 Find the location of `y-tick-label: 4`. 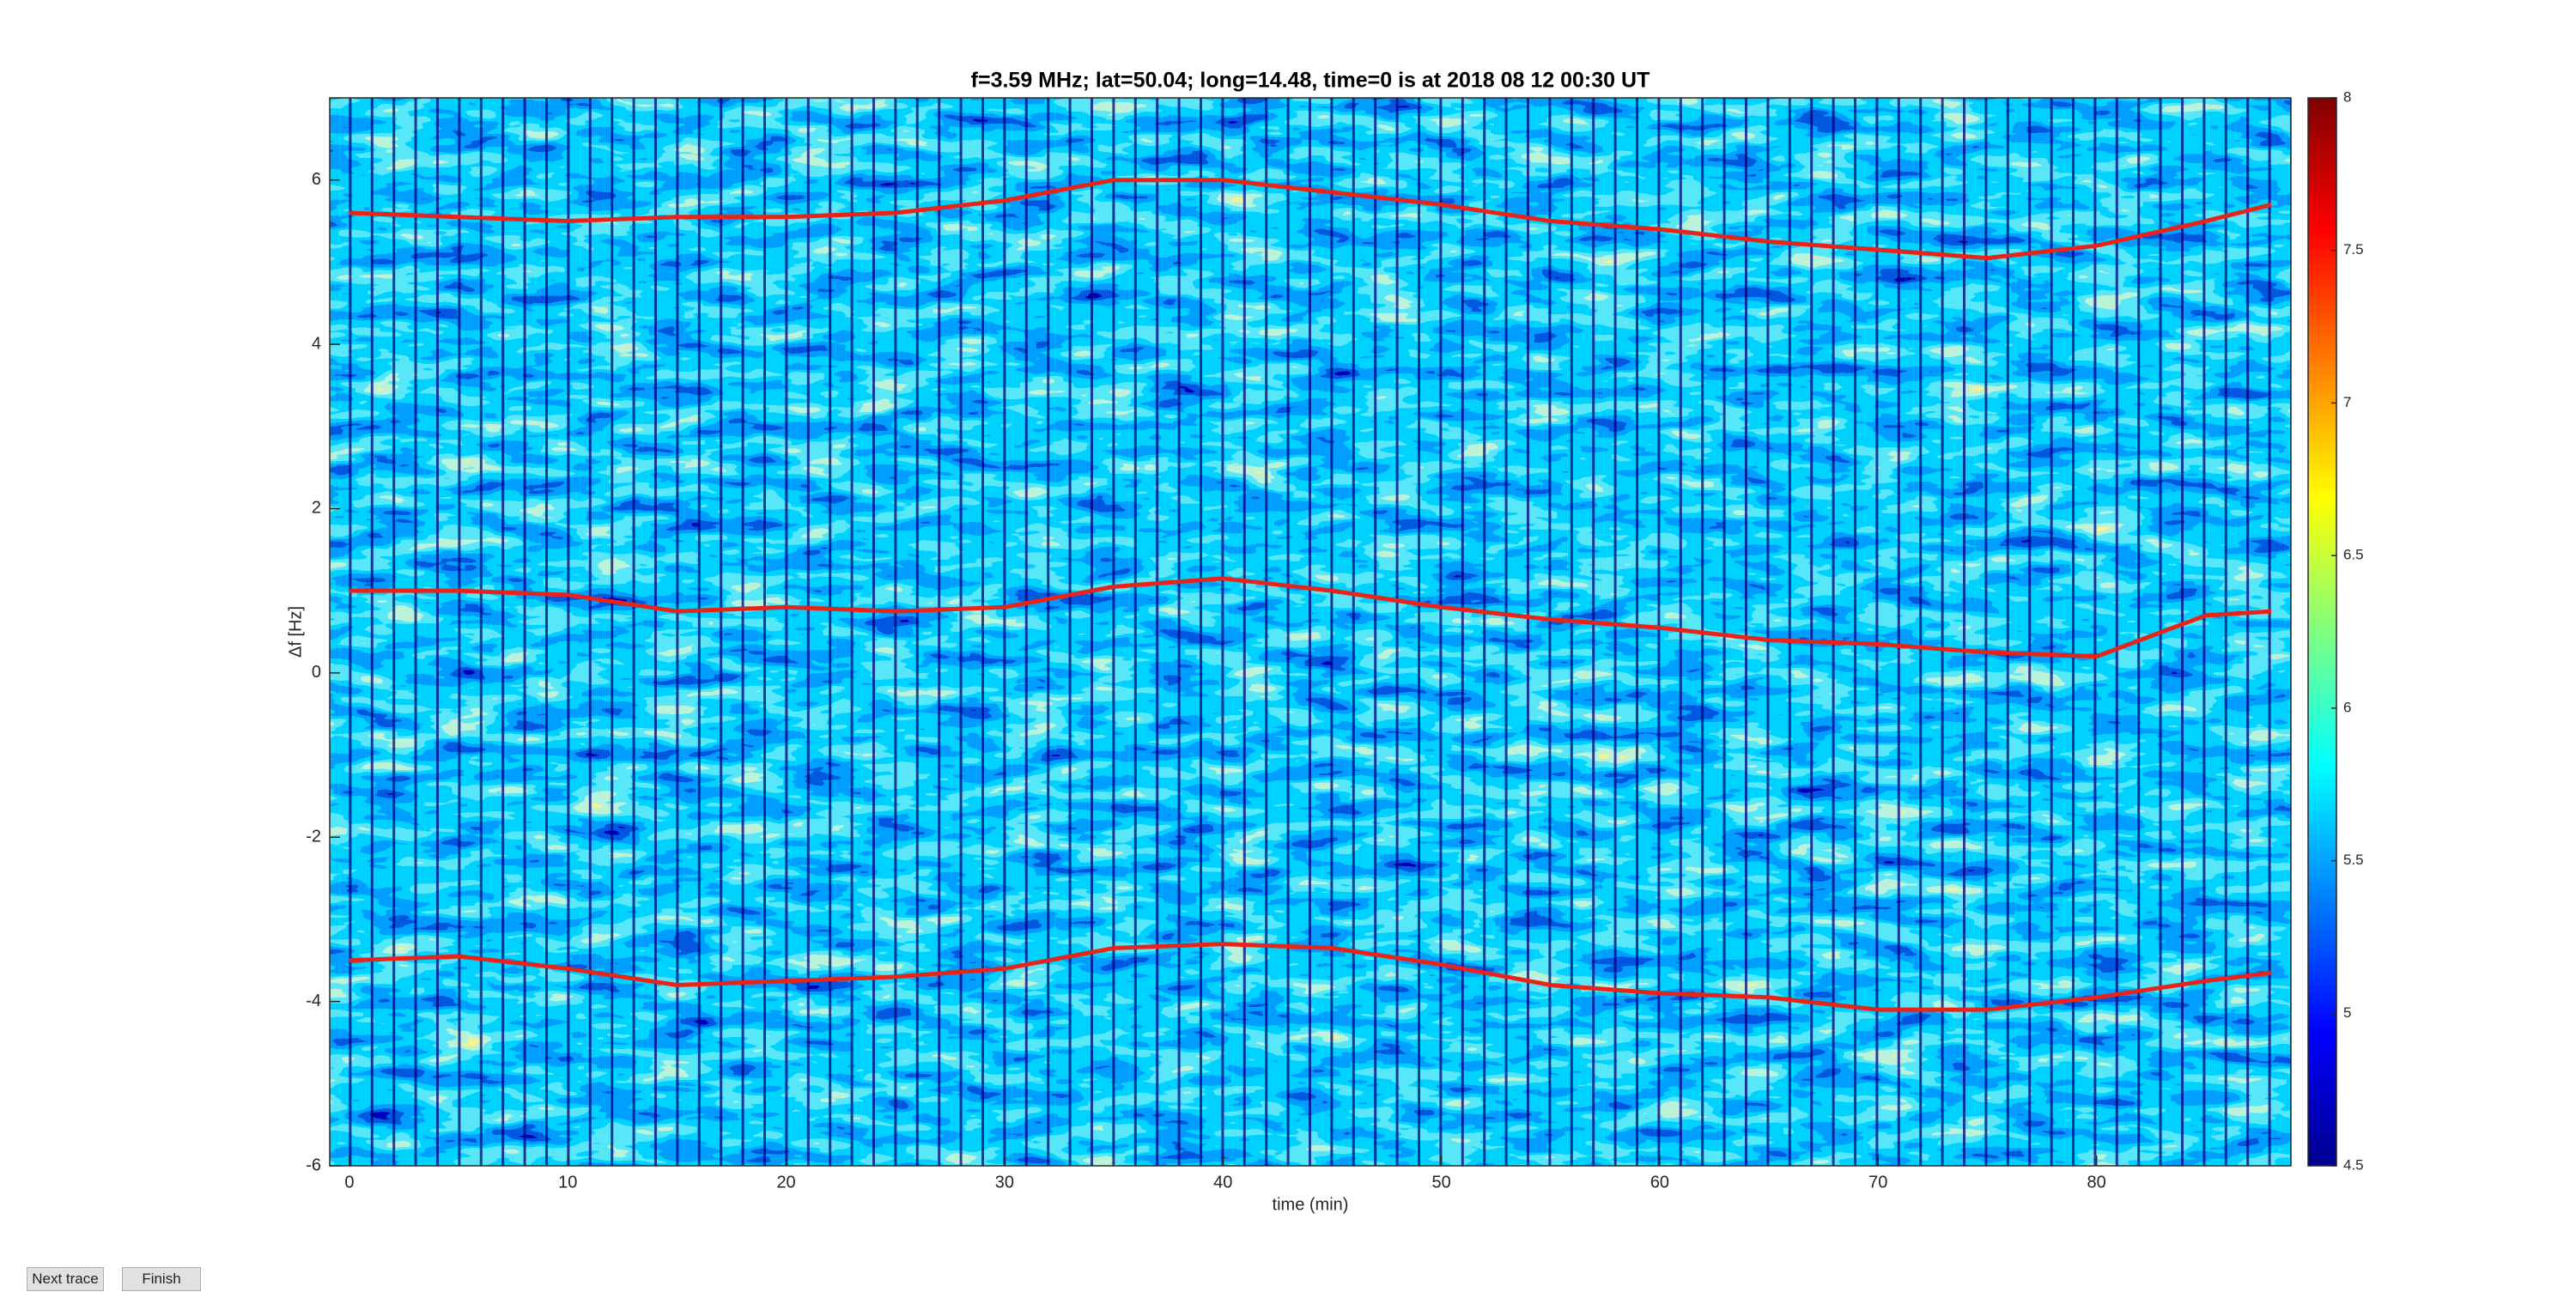

y-tick-label: 4 is located at coordinates (316, 343).